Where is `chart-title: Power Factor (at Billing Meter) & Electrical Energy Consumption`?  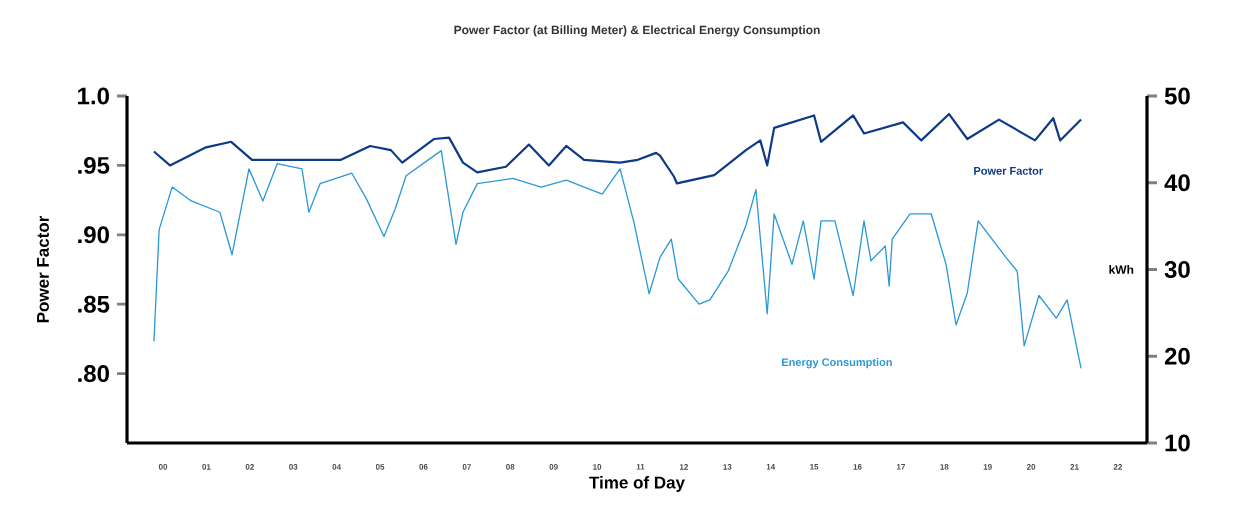
chart-title: Power Factor (at Billing Meter) & Electrical Energy Consumption is located at coordinates (637, 31).